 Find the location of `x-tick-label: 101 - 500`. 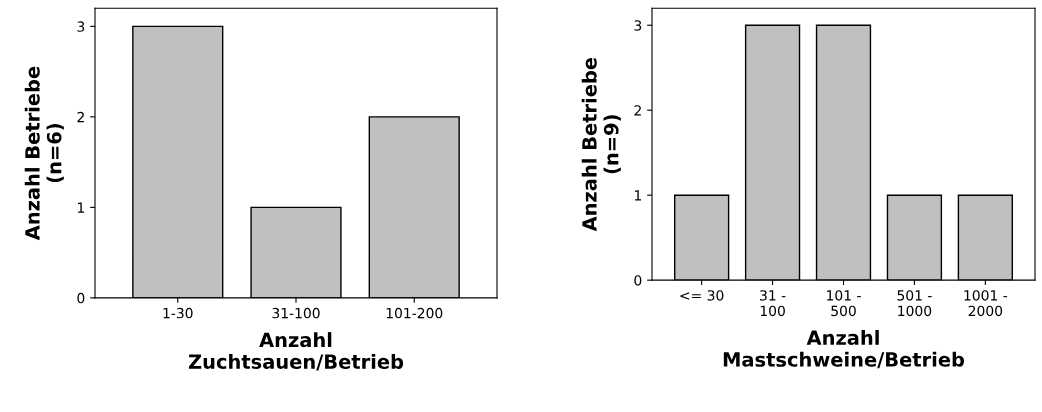

x-tick-label: 101 - 500 is located at coordinates (844, 303).